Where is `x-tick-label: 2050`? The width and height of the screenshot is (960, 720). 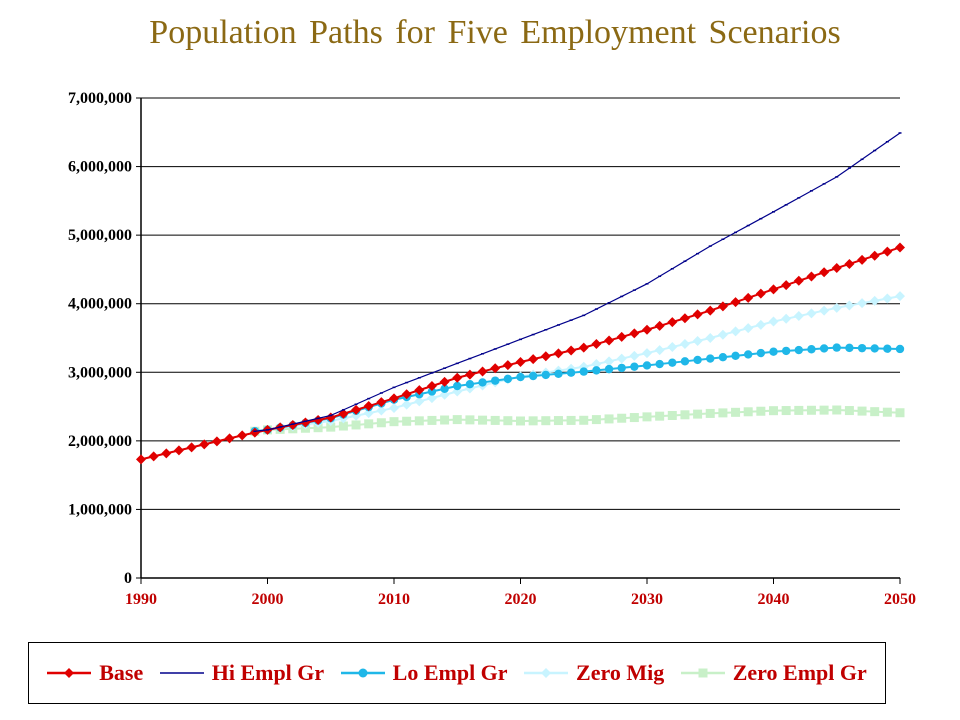
x-tick-label: 2050 is located at coordinates (900, 599).